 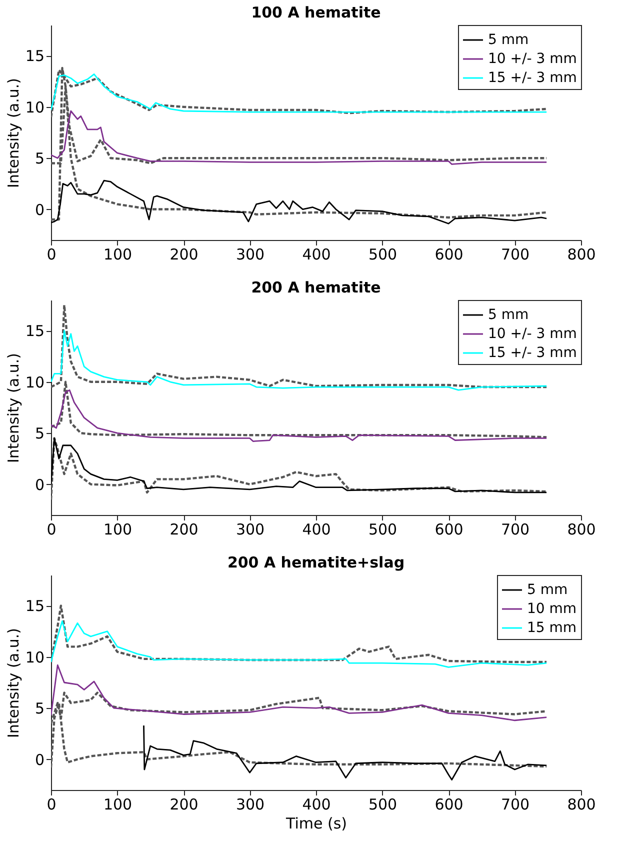 I want to click on chart-title: 100 A hematite, so click(x=316, y=13).